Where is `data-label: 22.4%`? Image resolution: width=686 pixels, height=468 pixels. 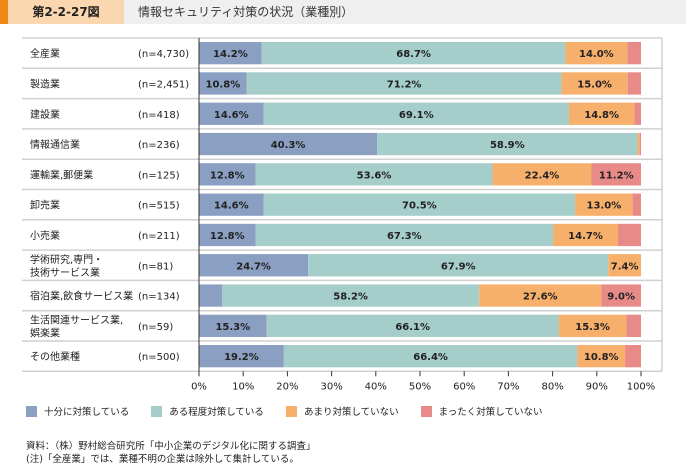 data-label: 22.4% is located at coordinates (542, 175).